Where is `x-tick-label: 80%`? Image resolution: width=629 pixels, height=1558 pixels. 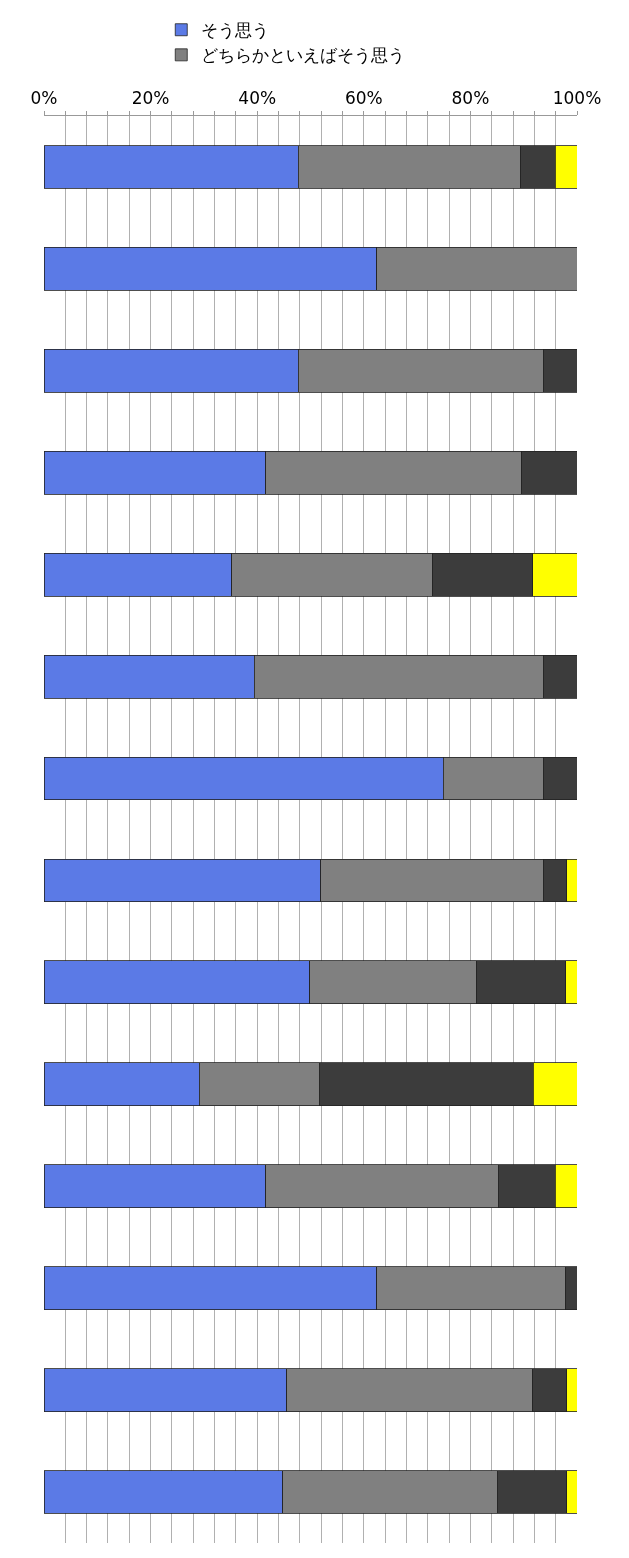 x-tick-label: 80% is located at coordinates (470, 98).